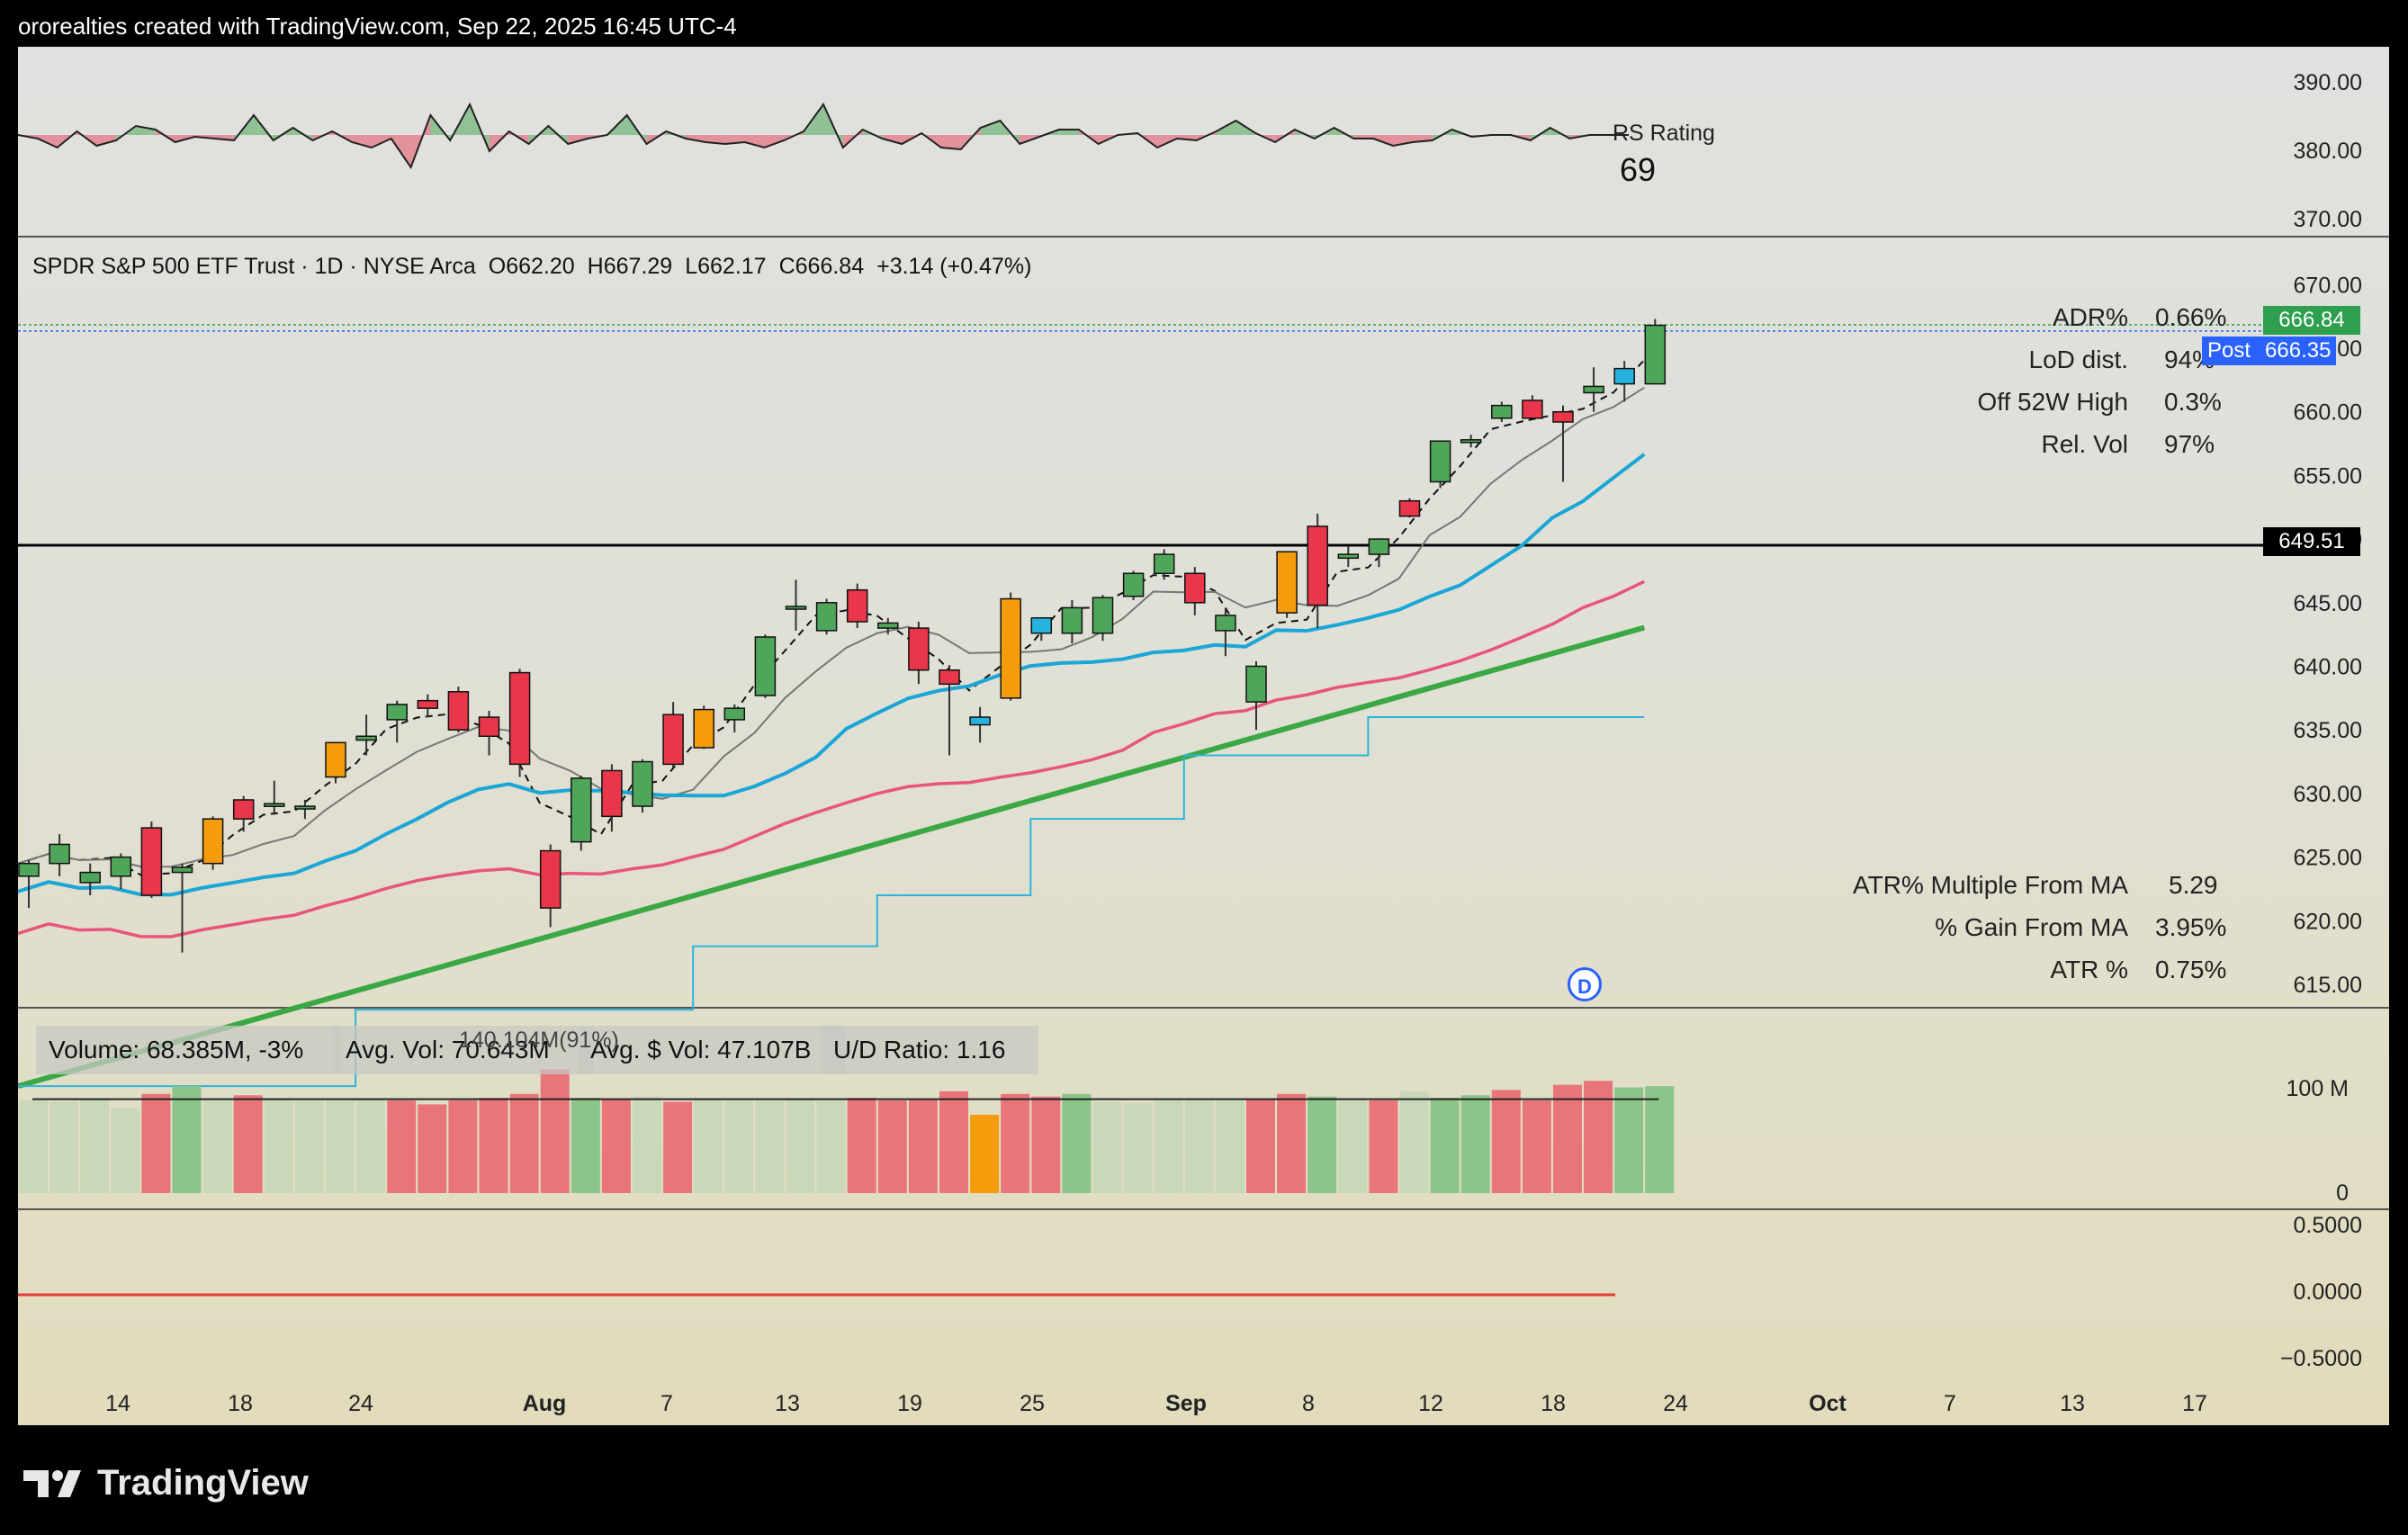 Image resolution: width=2408 pixels, height=1535 pixels. What do you see at coordinates (2328, 285) in the screenshot?
I see `price-tick-label: 670.00` at bounding box center [2328, 285].